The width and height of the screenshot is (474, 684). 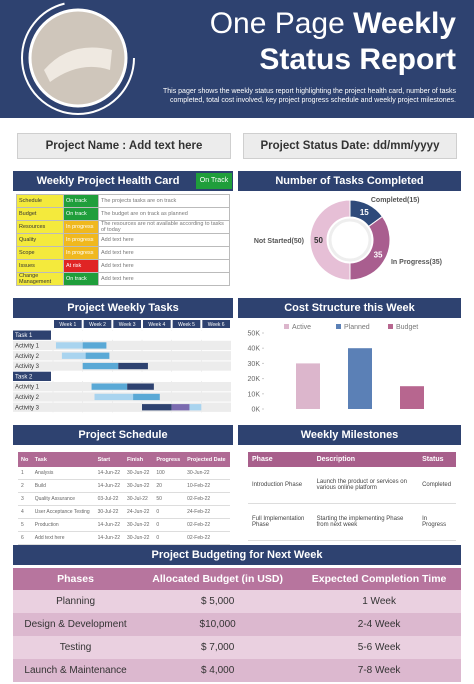 I want to click on section-header: Project Budgeting for Next Week, so click(x=237, y=555).